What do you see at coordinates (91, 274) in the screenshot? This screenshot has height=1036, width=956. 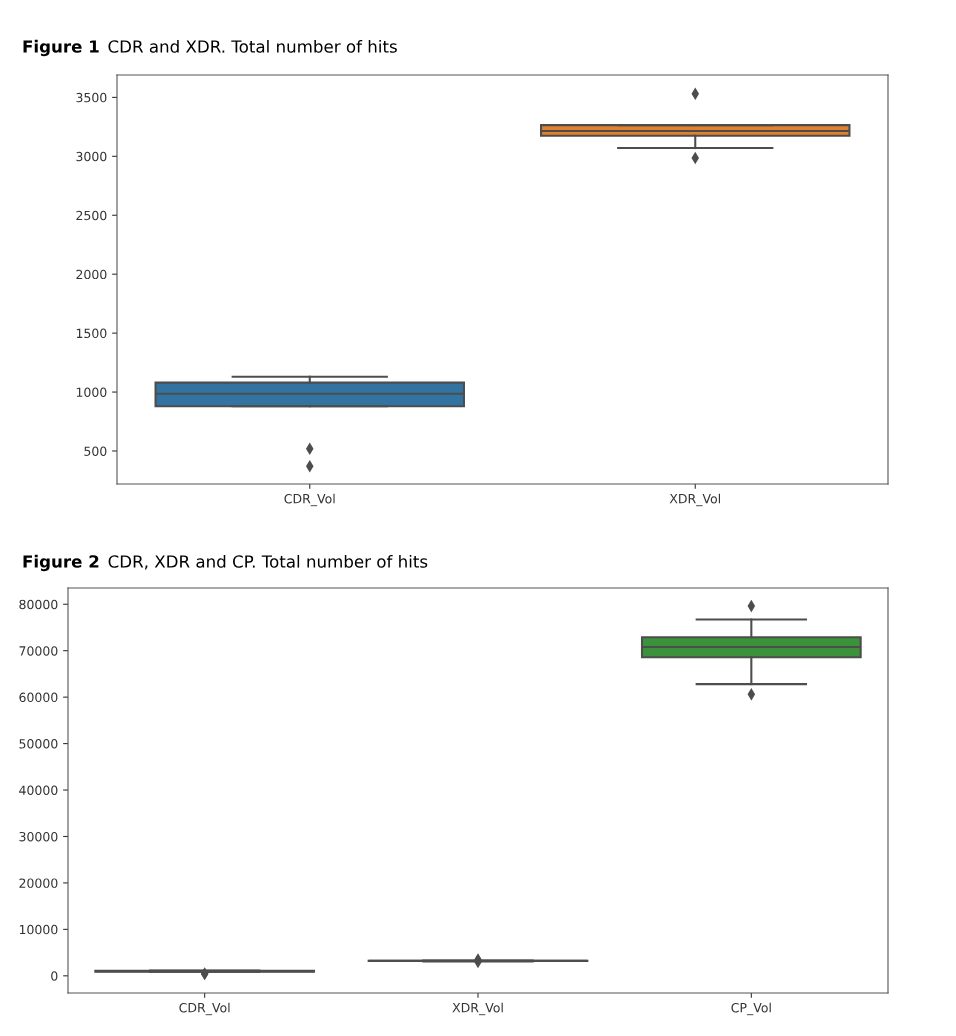 I see `y-tick-label: 2000` at bounding box center [91, 274].